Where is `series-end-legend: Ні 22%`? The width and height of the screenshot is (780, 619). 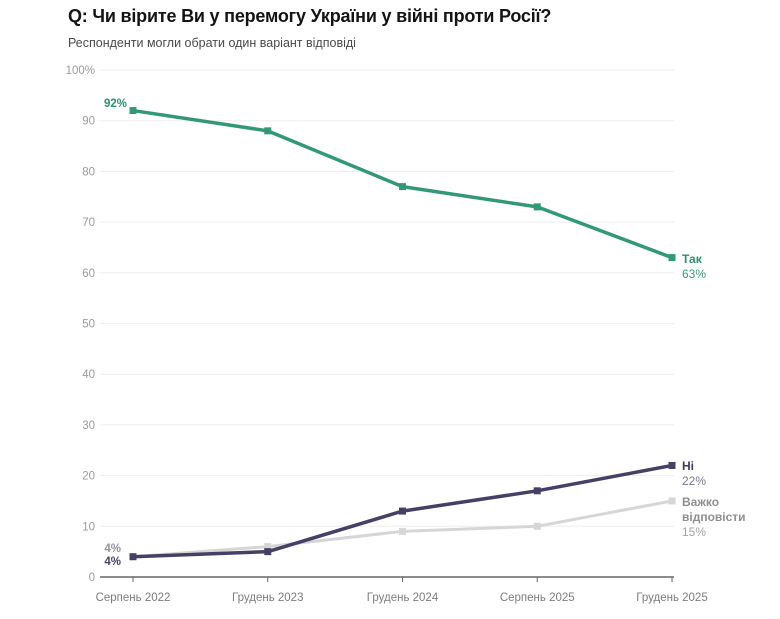 series-end-legend: Ні 22% is located at coordinates (730, 474).